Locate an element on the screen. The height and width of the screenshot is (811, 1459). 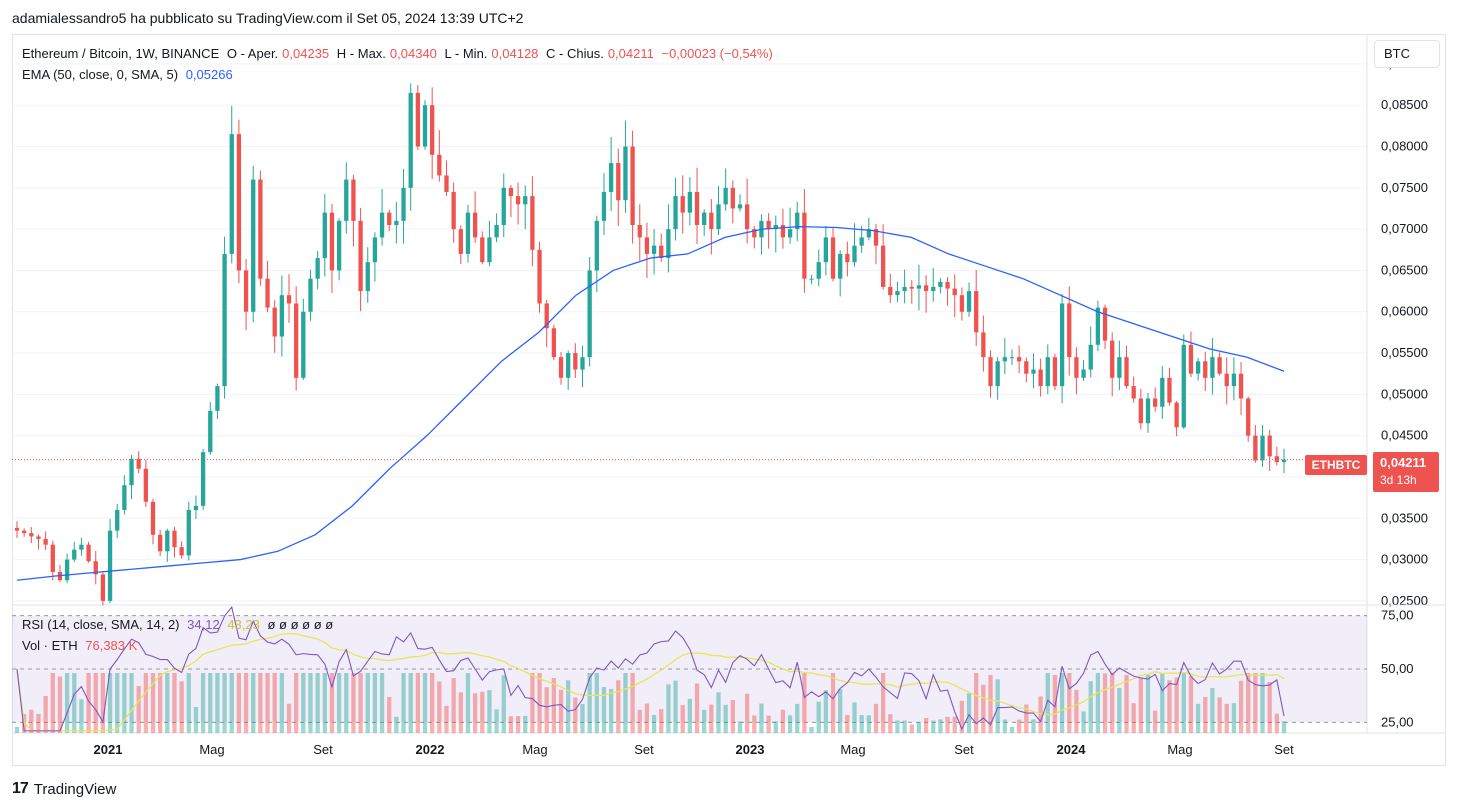
rsi-tick-label: 25,00 is located at coordinates (1397, 721).